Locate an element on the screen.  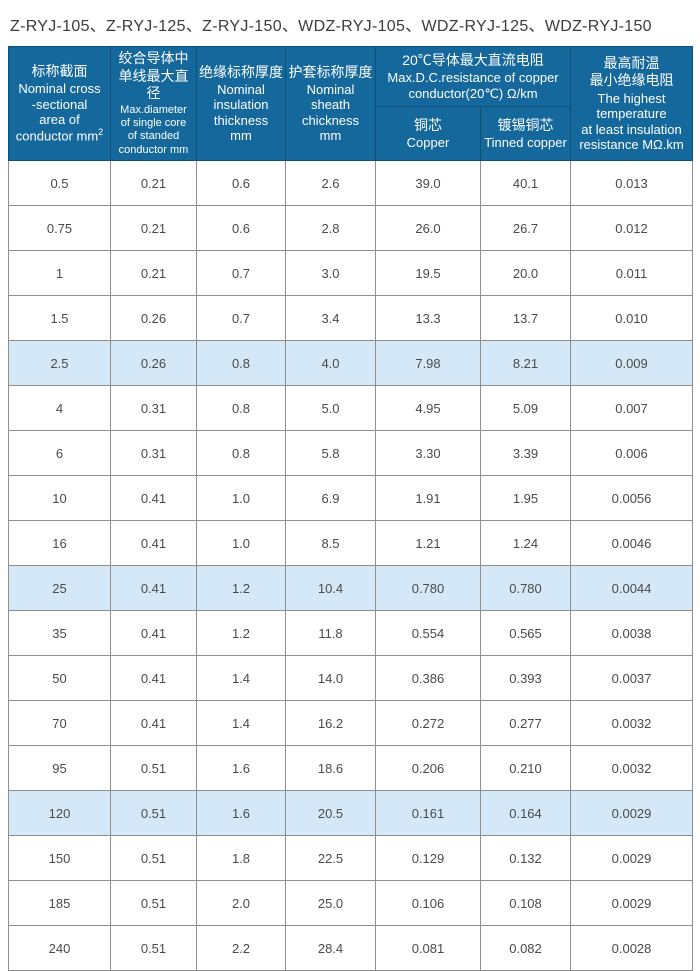
cell-cross-section: 35 is located at coordinates (59, 633).